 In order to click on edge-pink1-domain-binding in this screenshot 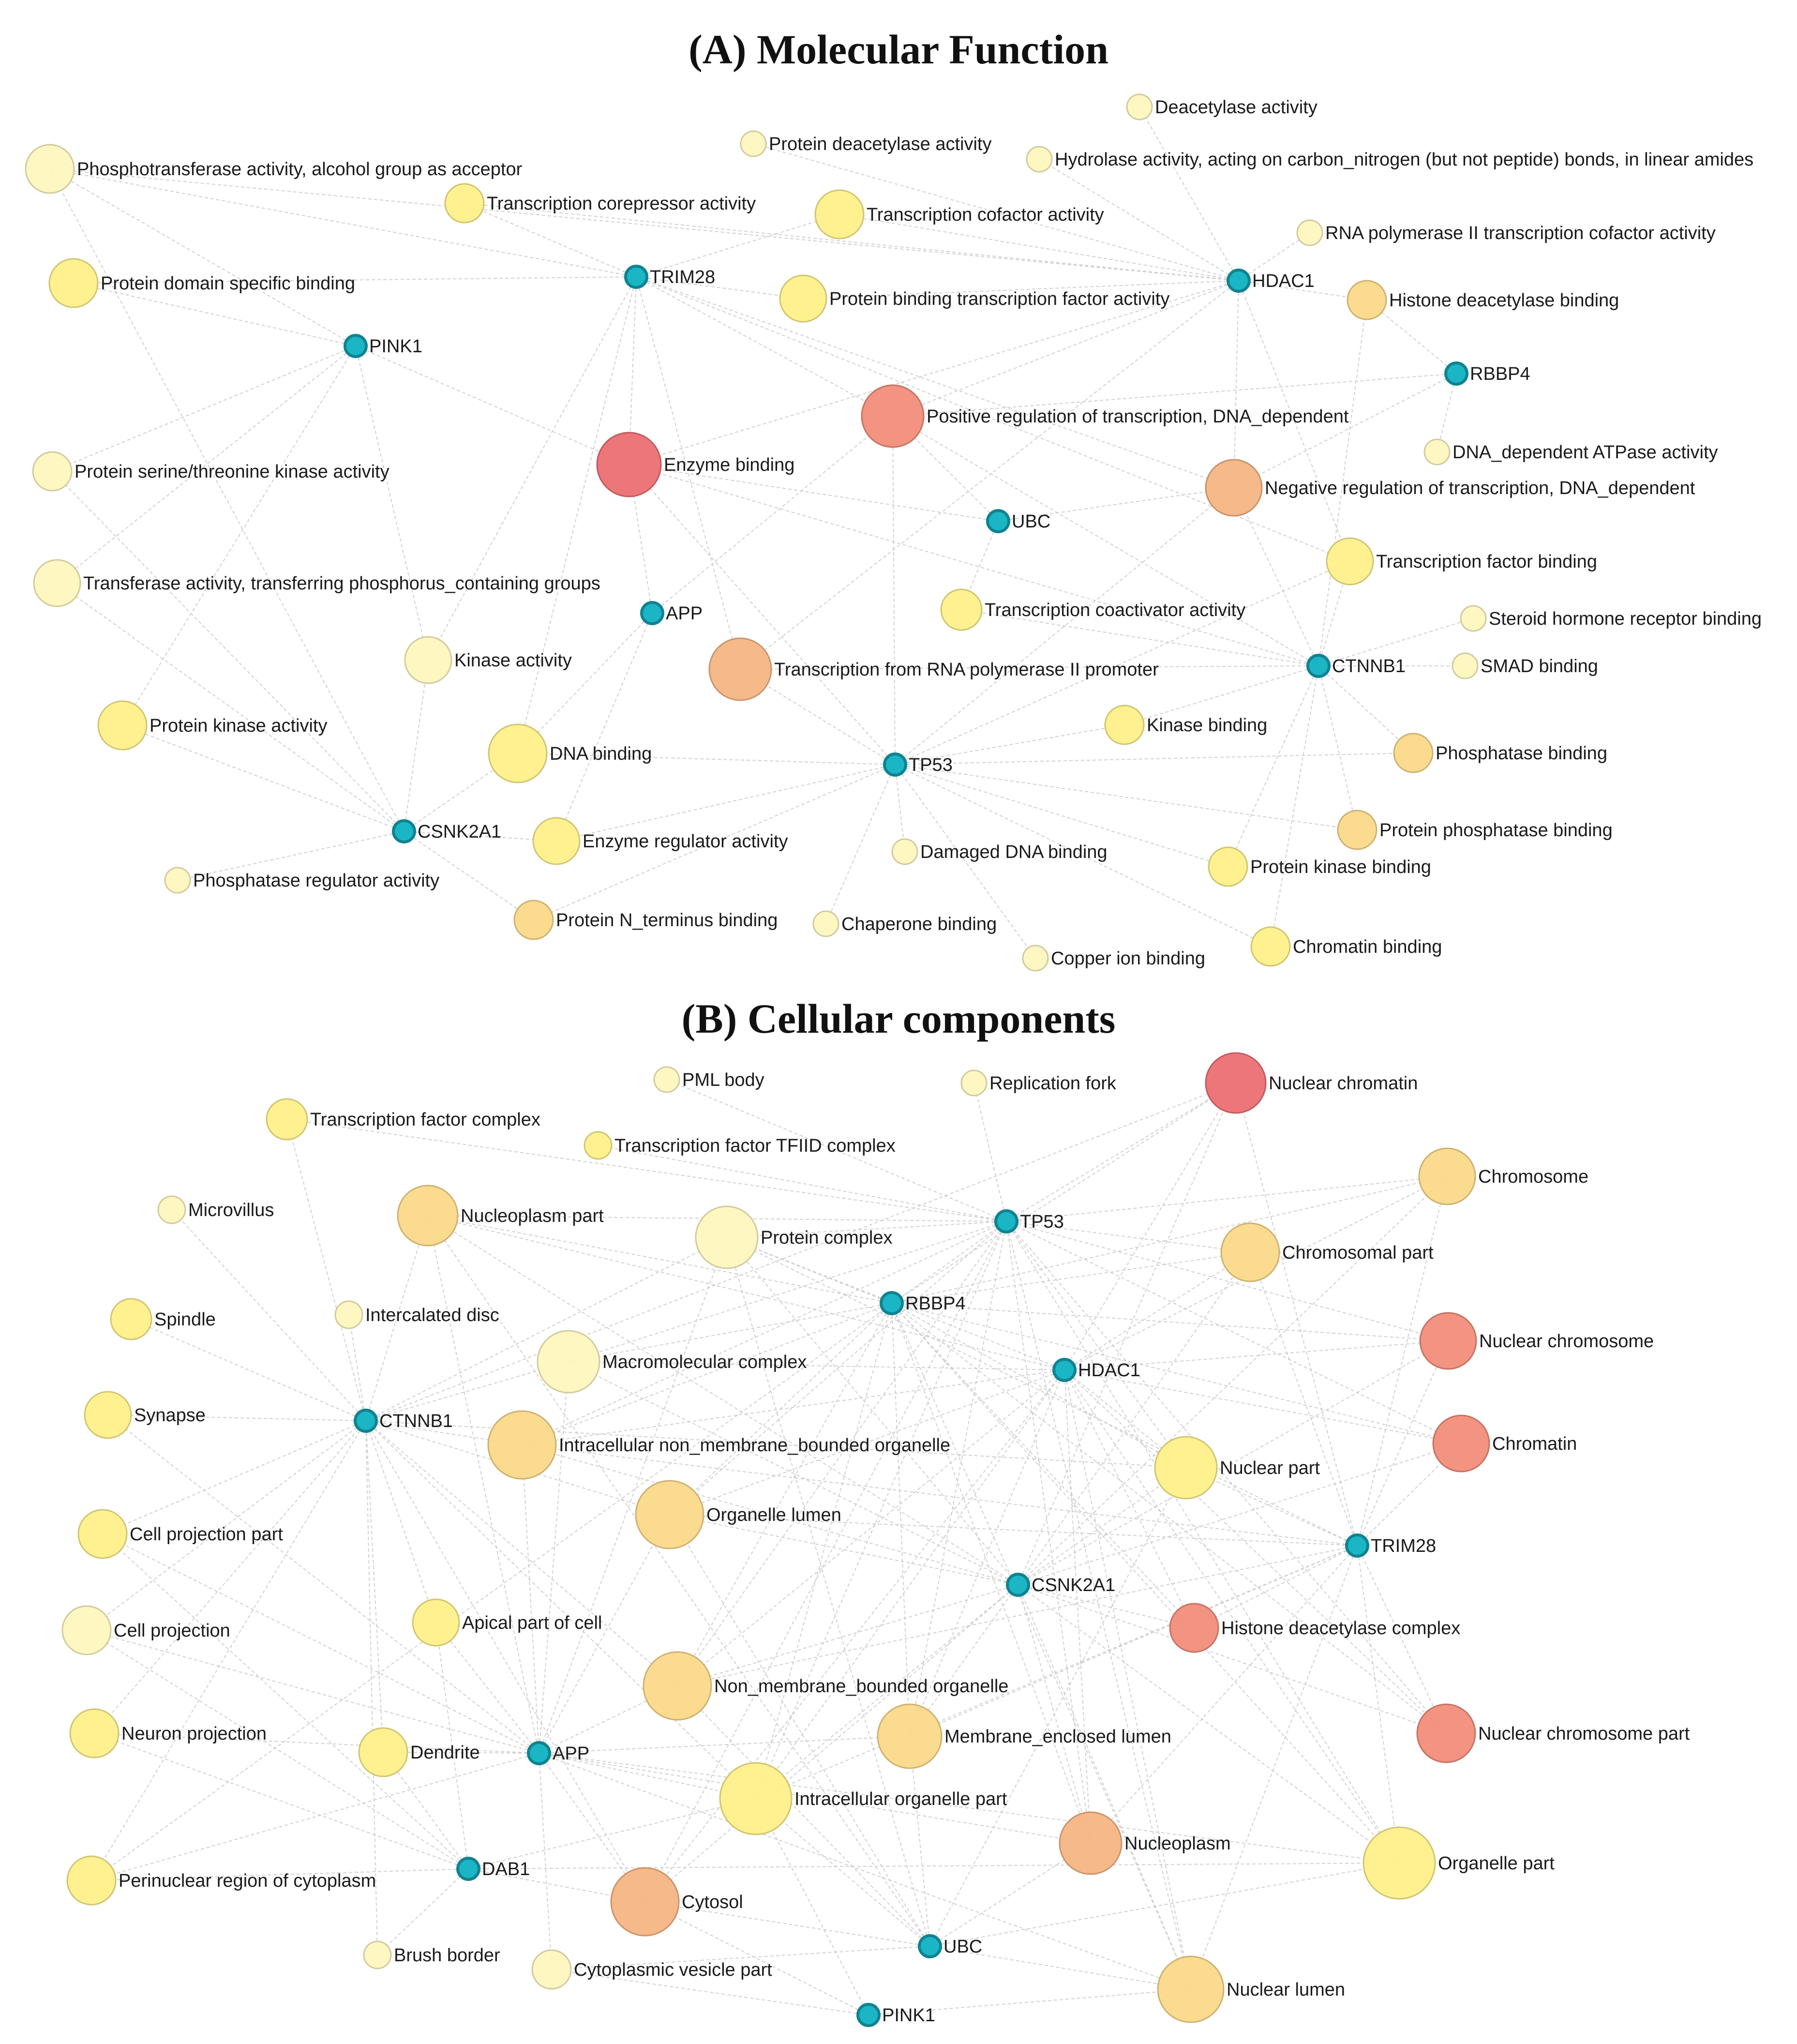, I will do `click(215, 314)`.